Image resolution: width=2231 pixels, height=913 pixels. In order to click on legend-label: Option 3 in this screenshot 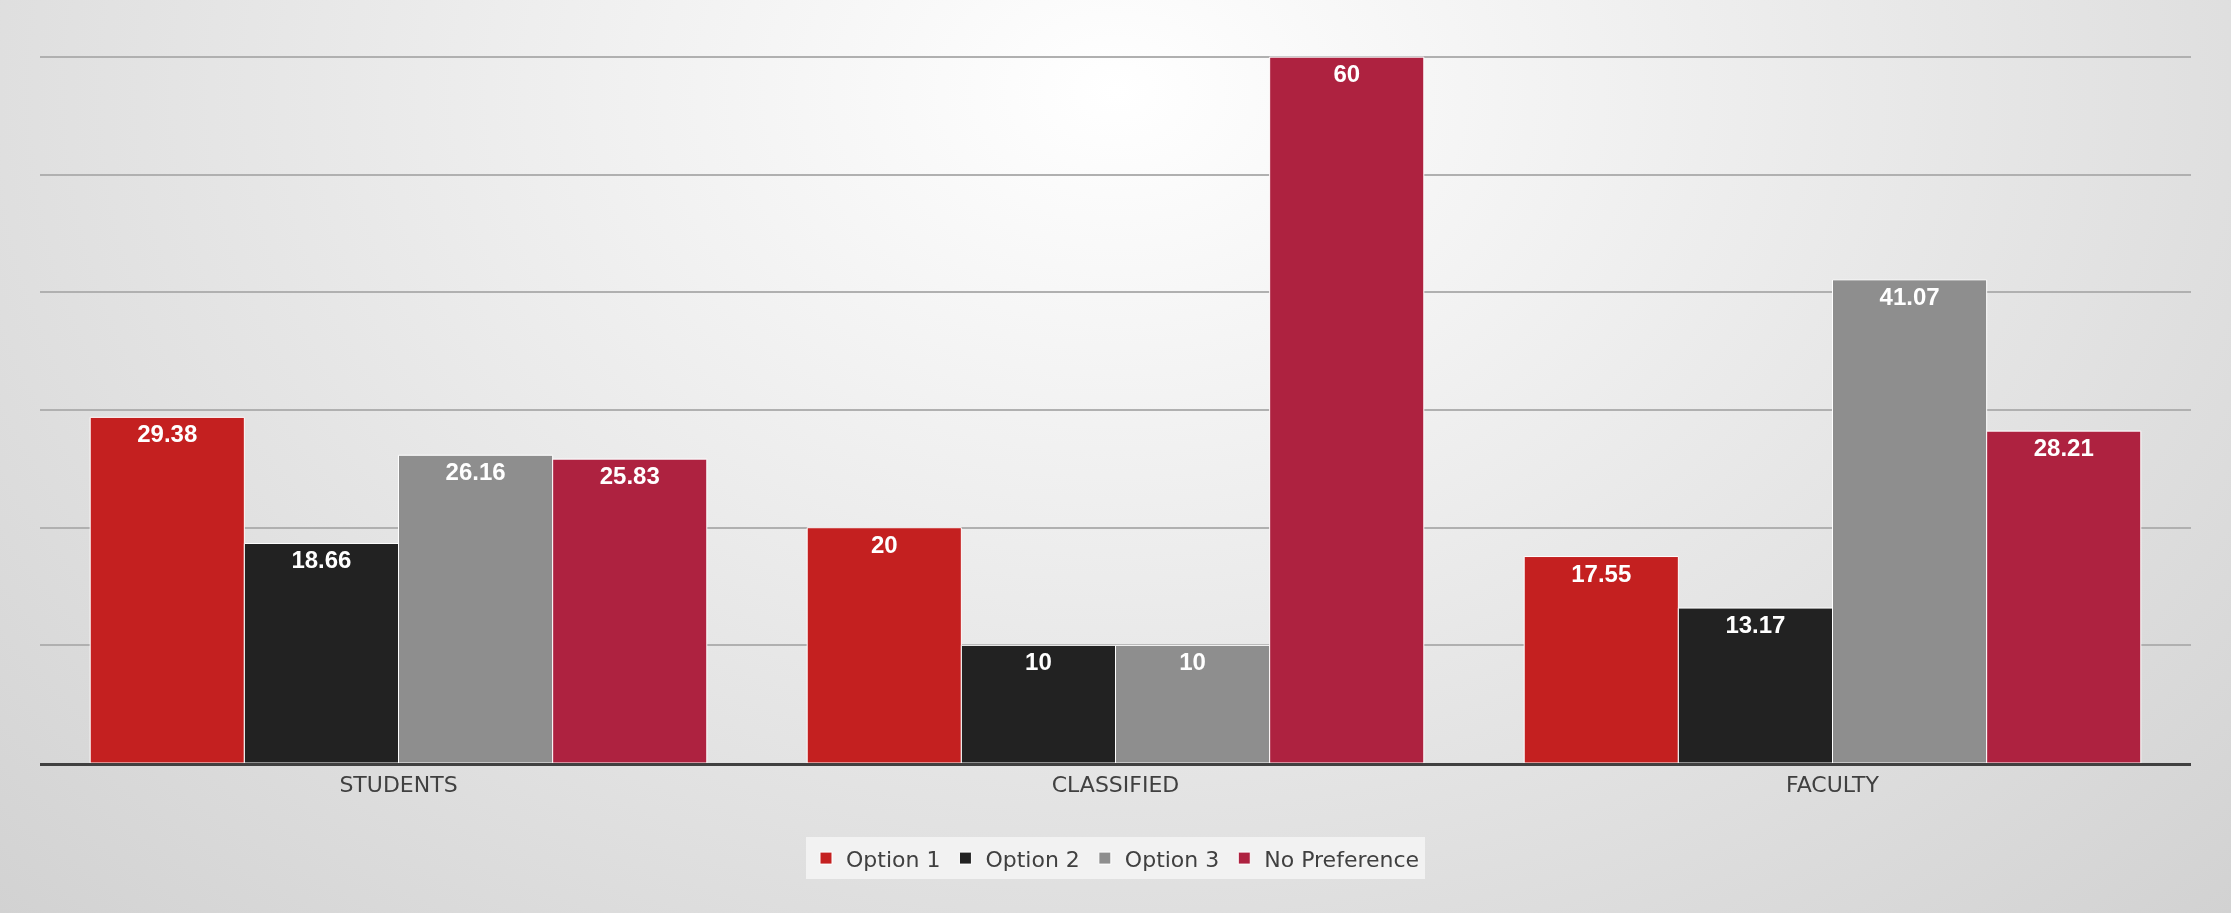, I will do `click(1172, 859)`.